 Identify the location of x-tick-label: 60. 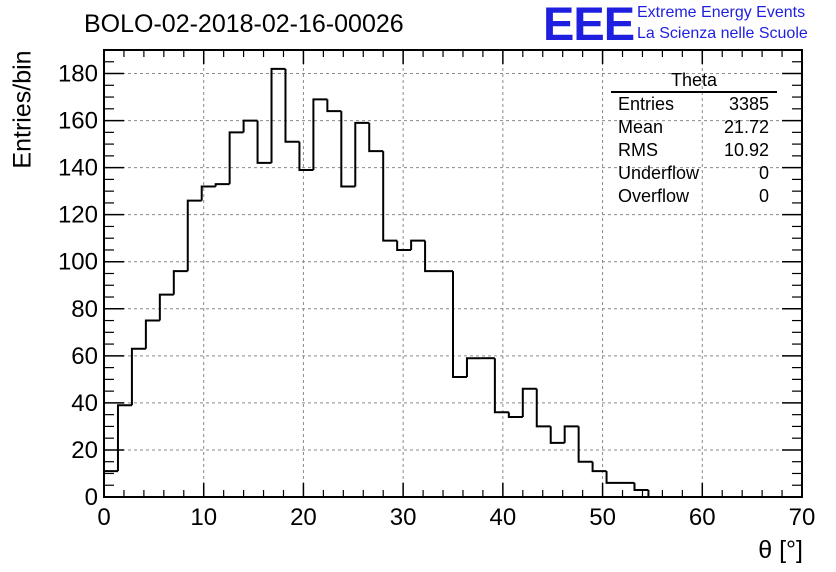
(702, 517).